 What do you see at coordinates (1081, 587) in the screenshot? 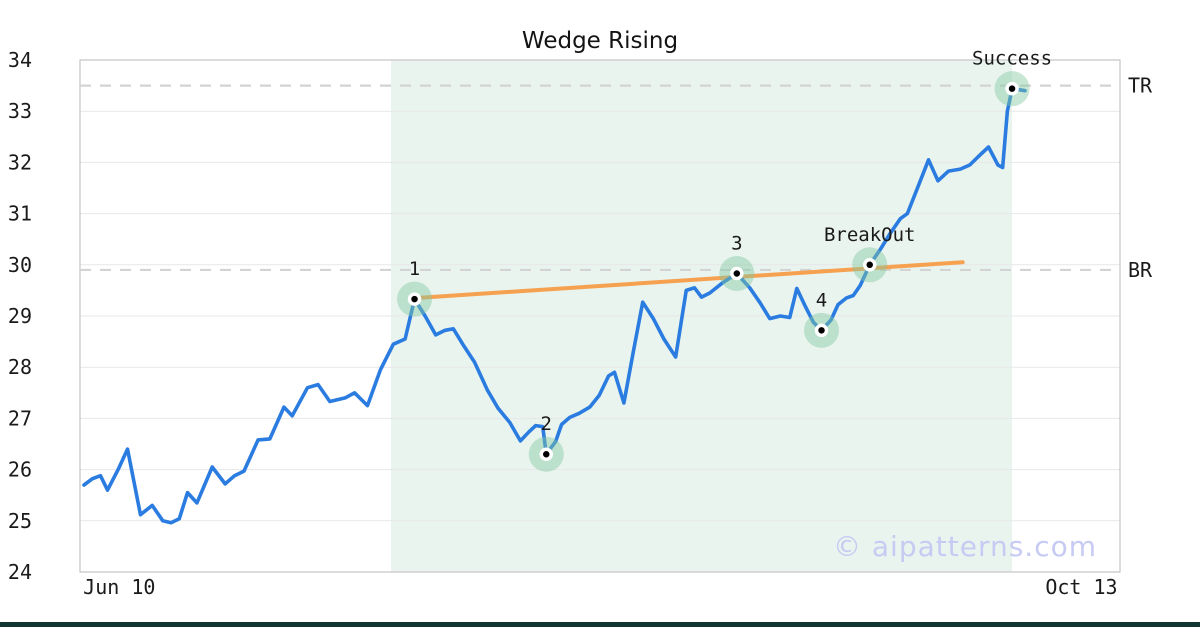
I see `x-tick-label-Oct-13: Oct 13` at bounding box center [1081, 587].